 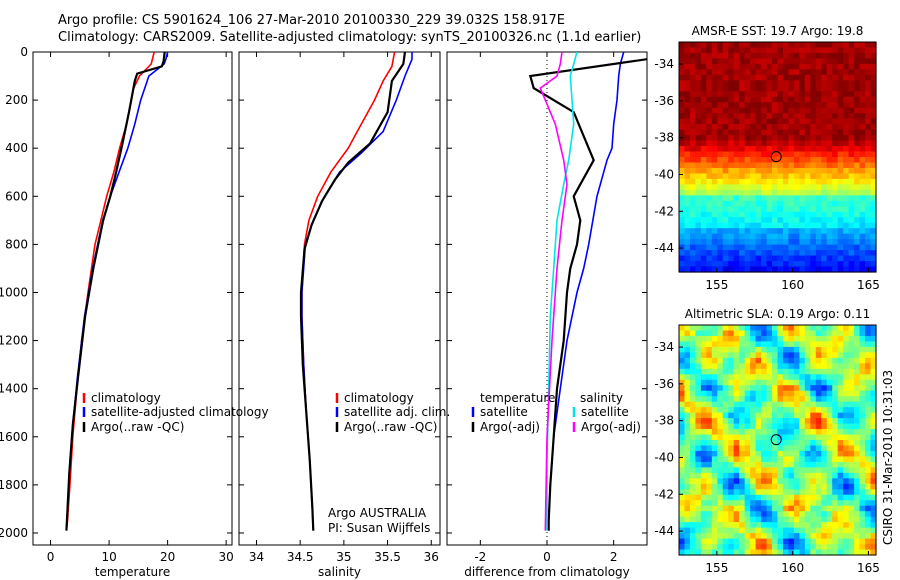 I want to click on credit-org: Argo AUSTRALIA, so click(x=377, y=513).